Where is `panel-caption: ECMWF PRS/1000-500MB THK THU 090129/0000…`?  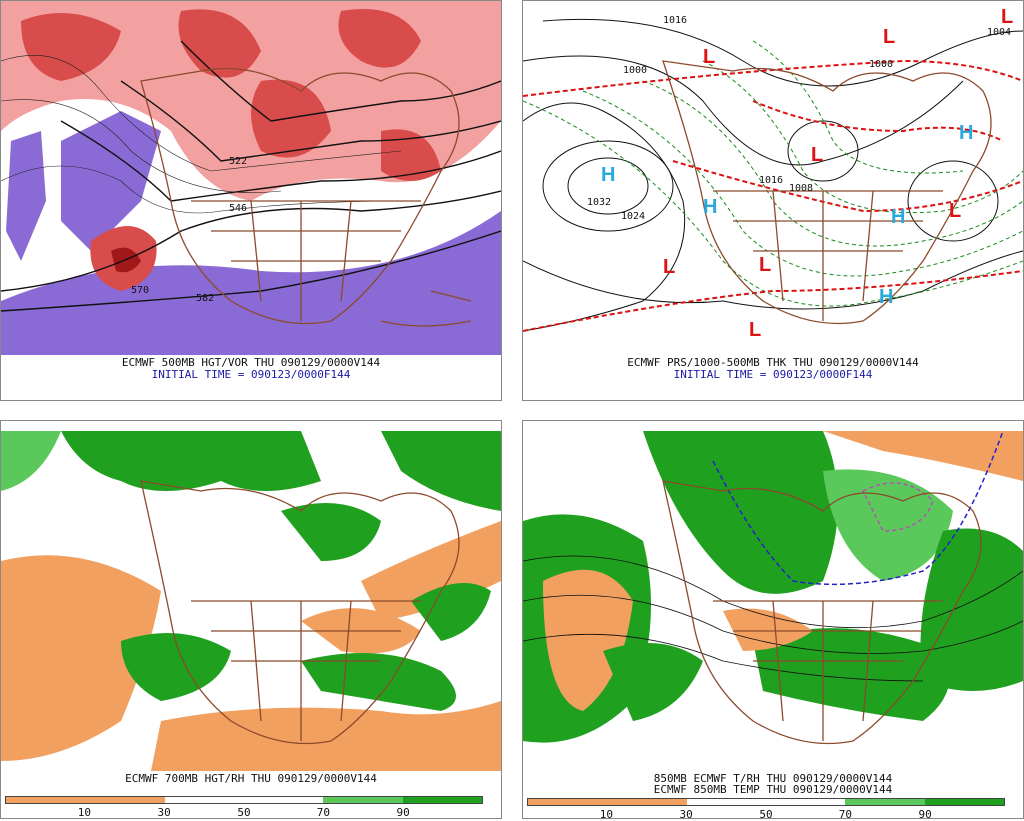 panel-caption: ECMWF PRS/1000-500MB THK THU 090129/0000… is located at coordinates (773, 362).